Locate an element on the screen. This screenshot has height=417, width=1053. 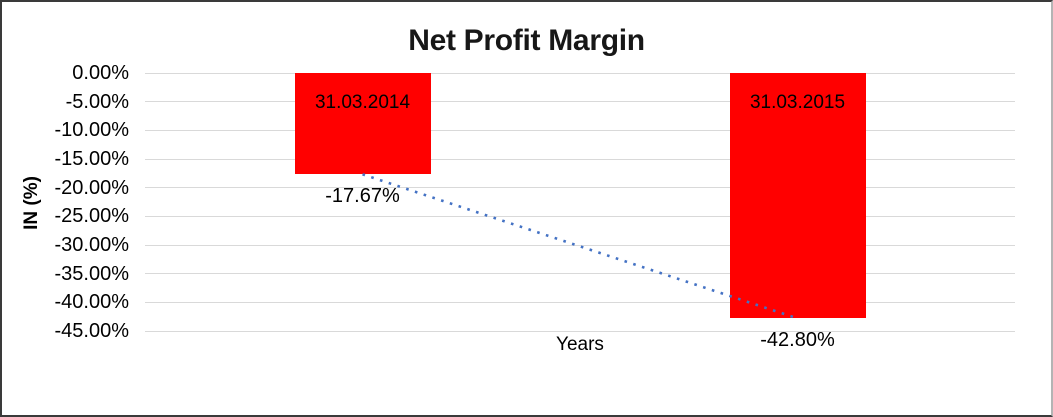
chart-title: Net Profit Margin is located at coordinates (526, 40).